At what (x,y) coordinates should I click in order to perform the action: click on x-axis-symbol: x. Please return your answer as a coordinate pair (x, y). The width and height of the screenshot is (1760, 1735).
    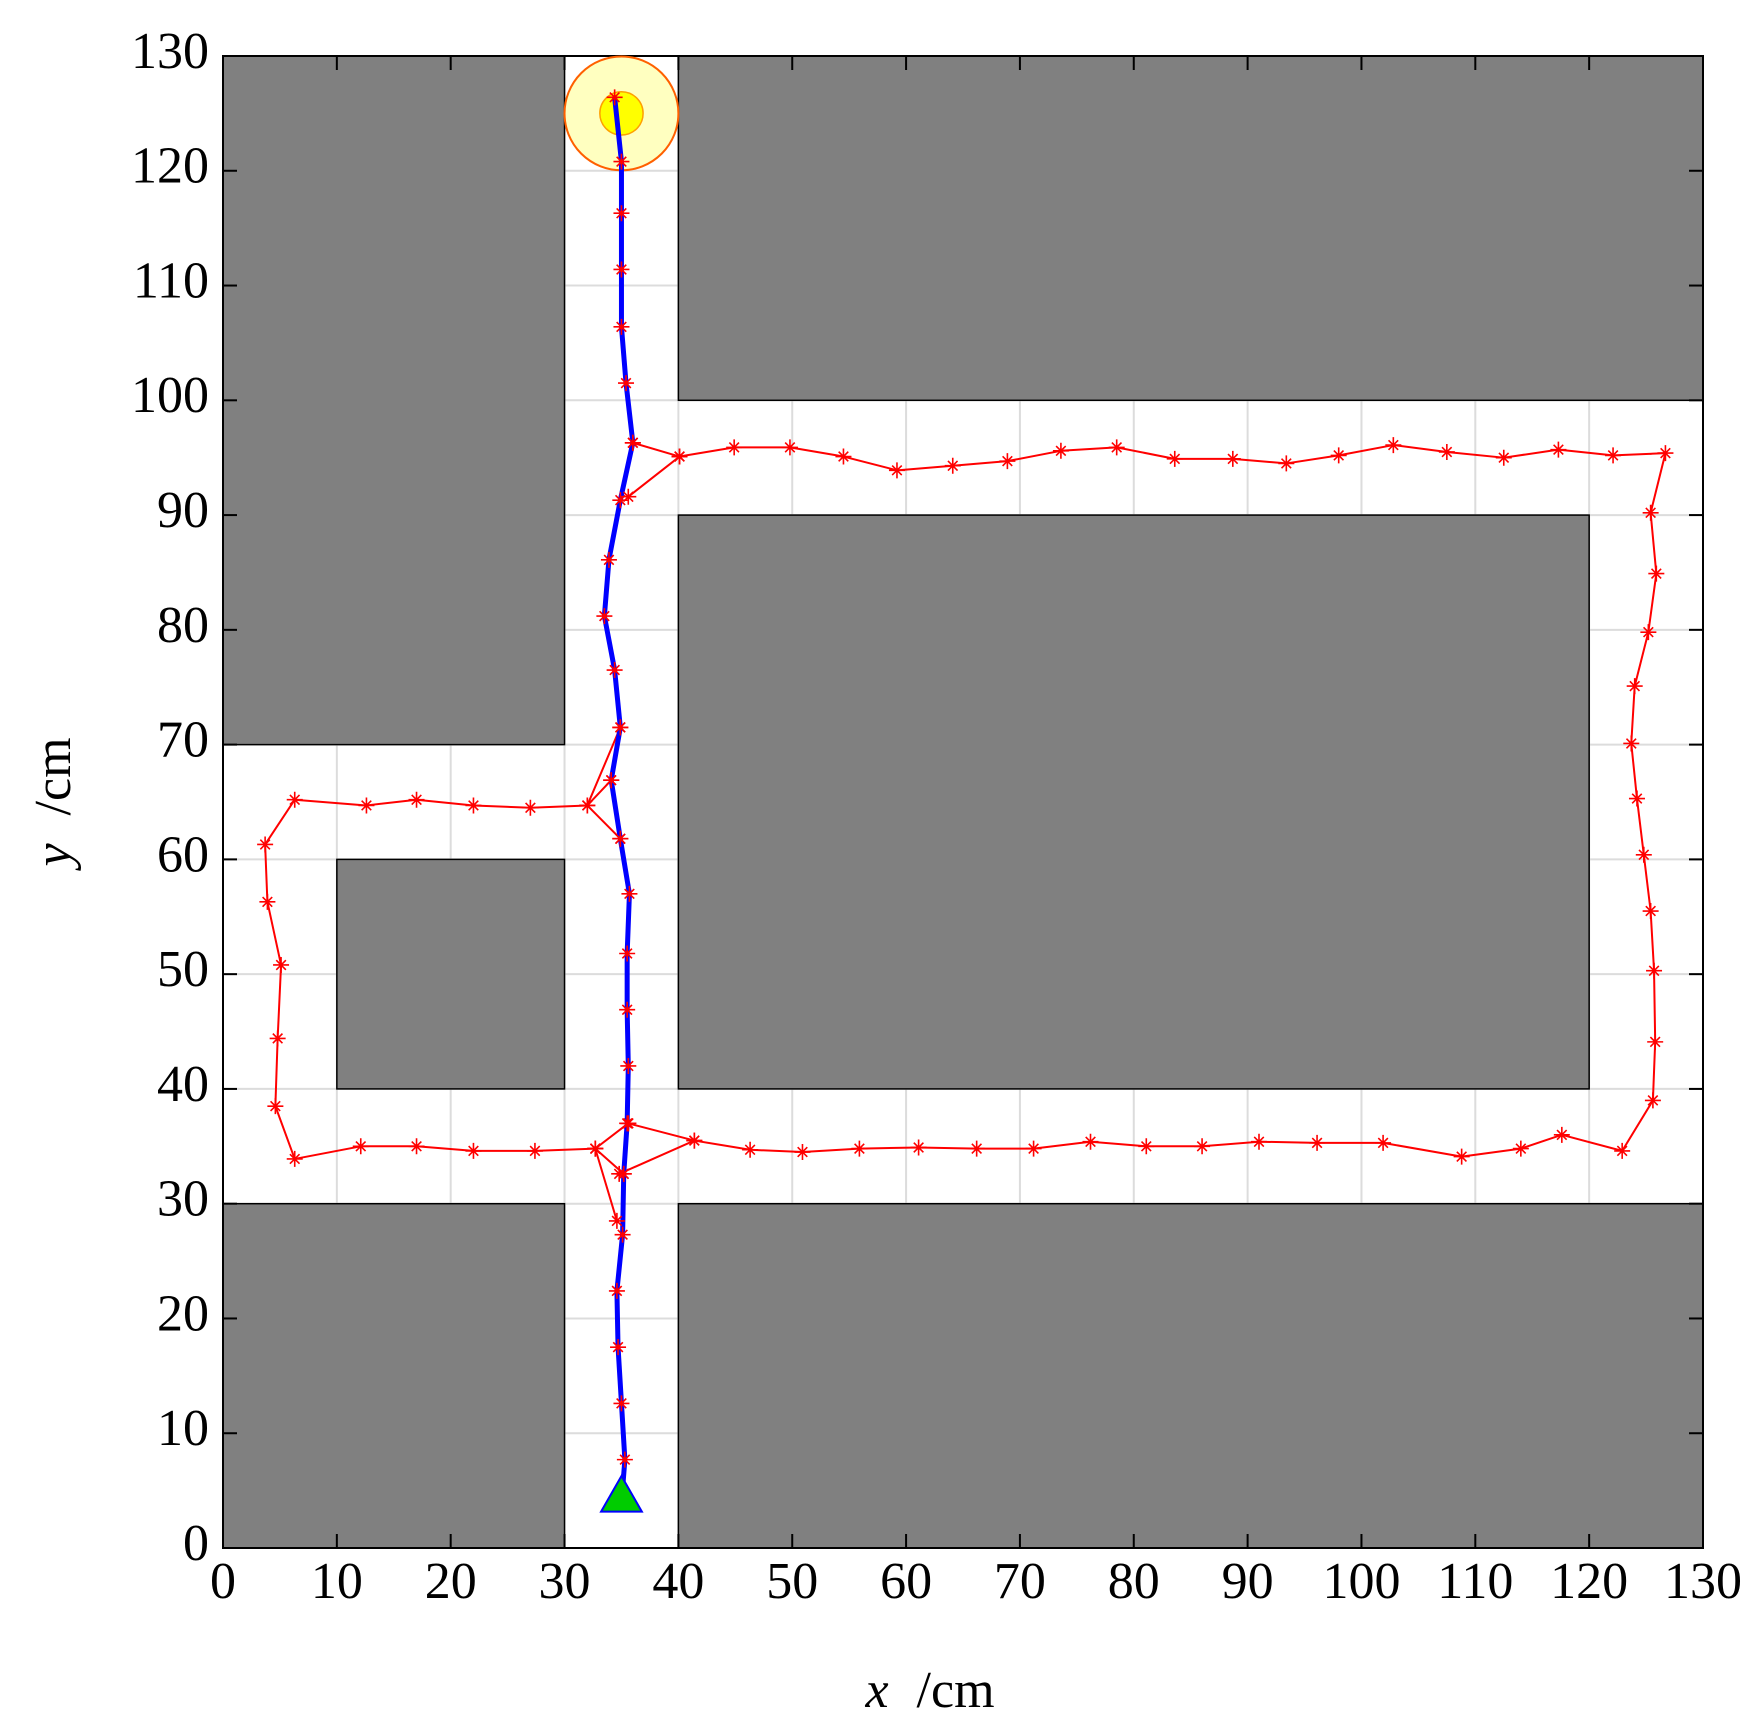
    Looking at the image, I should click on (876, 1690).